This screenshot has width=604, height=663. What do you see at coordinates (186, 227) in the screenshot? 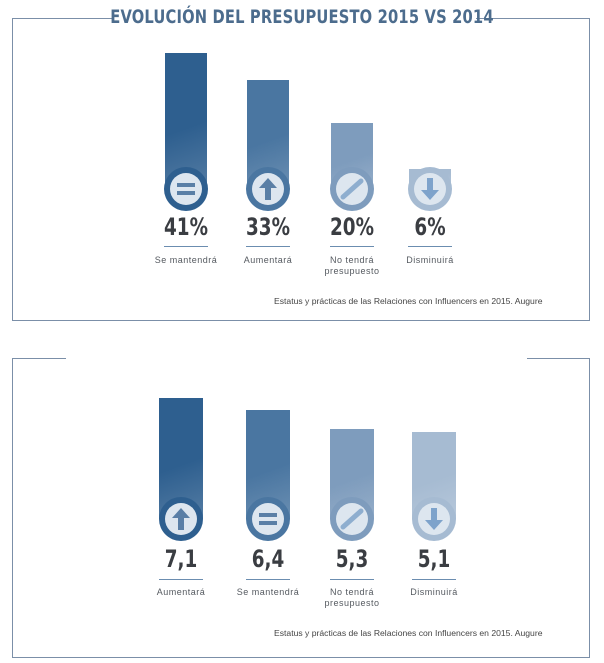
I see `data-label: 41%` at bounding box center [186, 227].